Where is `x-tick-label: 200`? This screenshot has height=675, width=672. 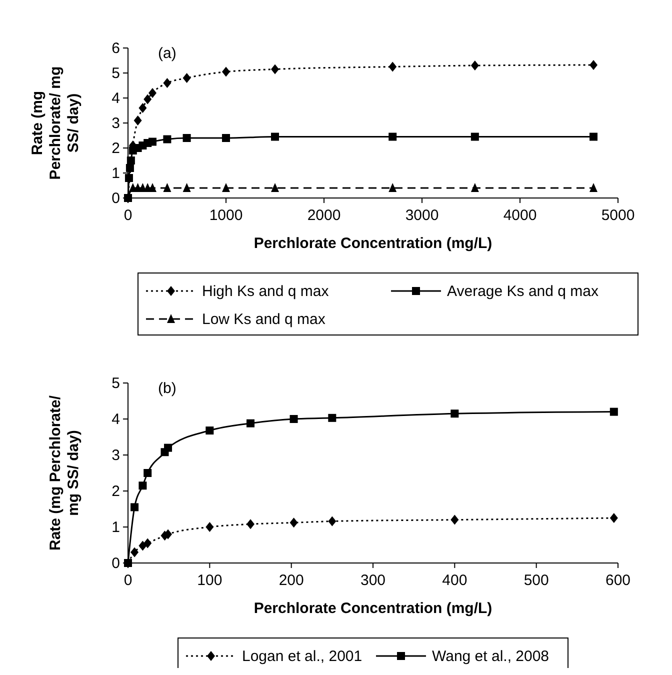
x-tick-label: 200 is located at coordinates (291, 580).